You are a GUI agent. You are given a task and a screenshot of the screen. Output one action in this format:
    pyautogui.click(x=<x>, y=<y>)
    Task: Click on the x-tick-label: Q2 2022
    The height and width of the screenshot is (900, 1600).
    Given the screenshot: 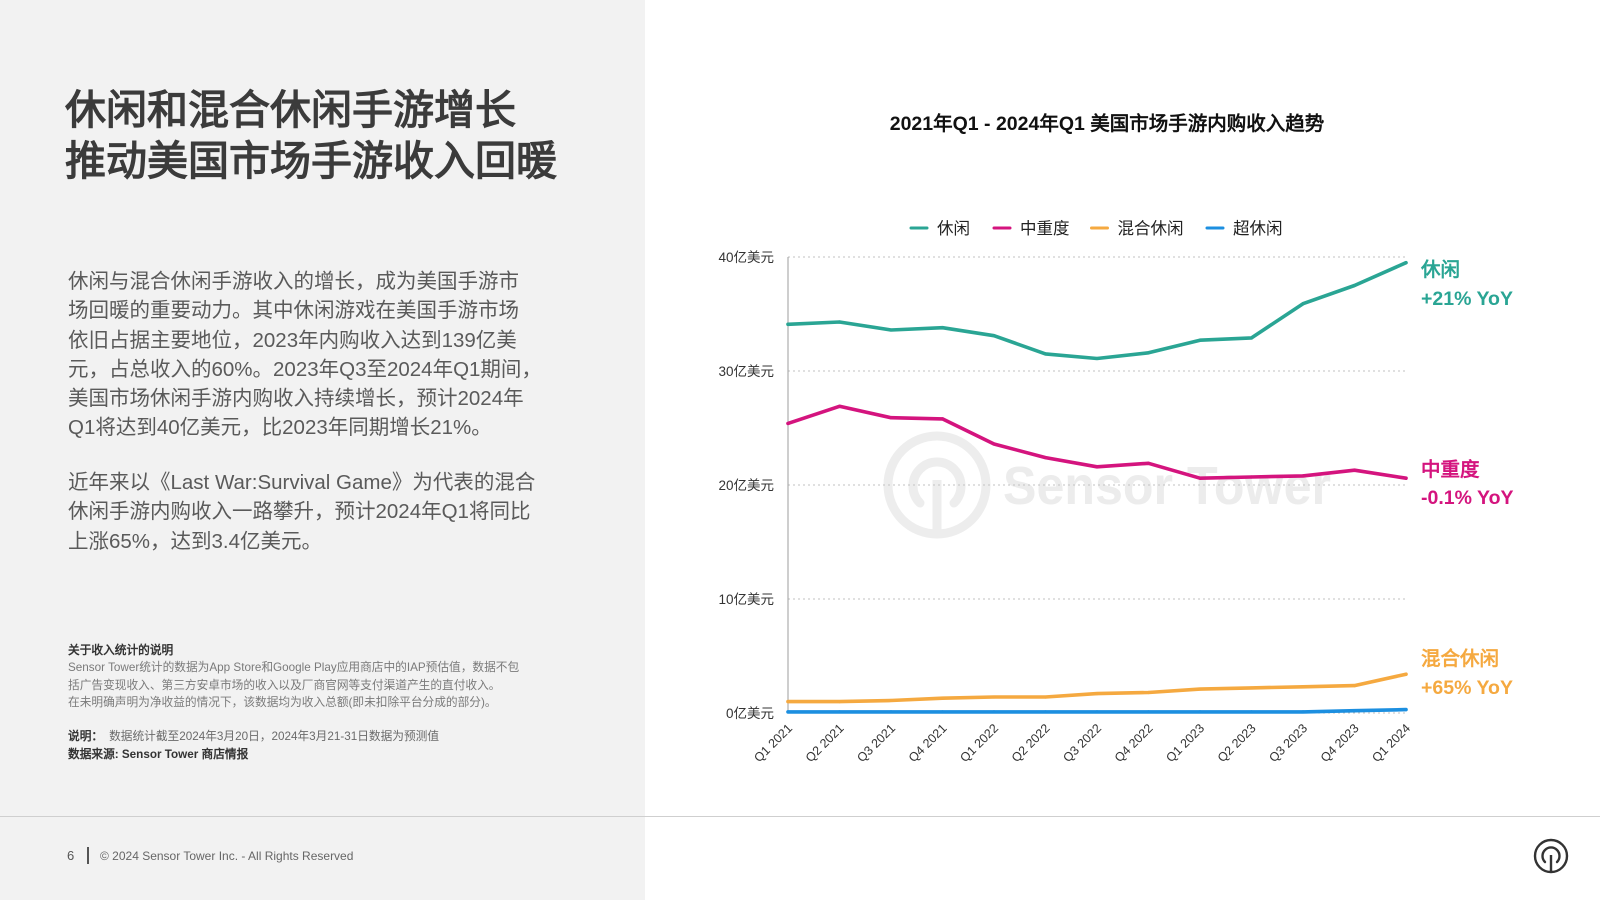 What is the action you would take?
    pyautogui.click(x=1031, y=743)
    